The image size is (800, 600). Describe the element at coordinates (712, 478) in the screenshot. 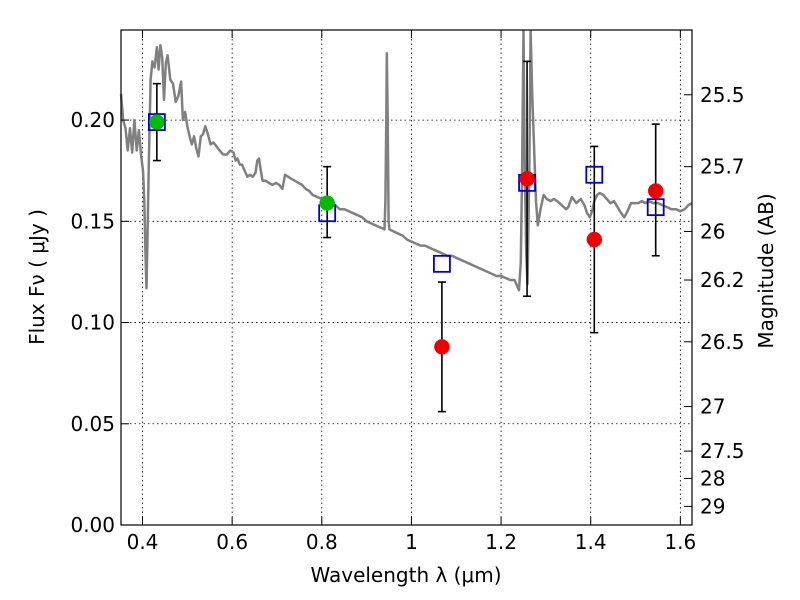

I see `right-tick-label: 28` at that location.